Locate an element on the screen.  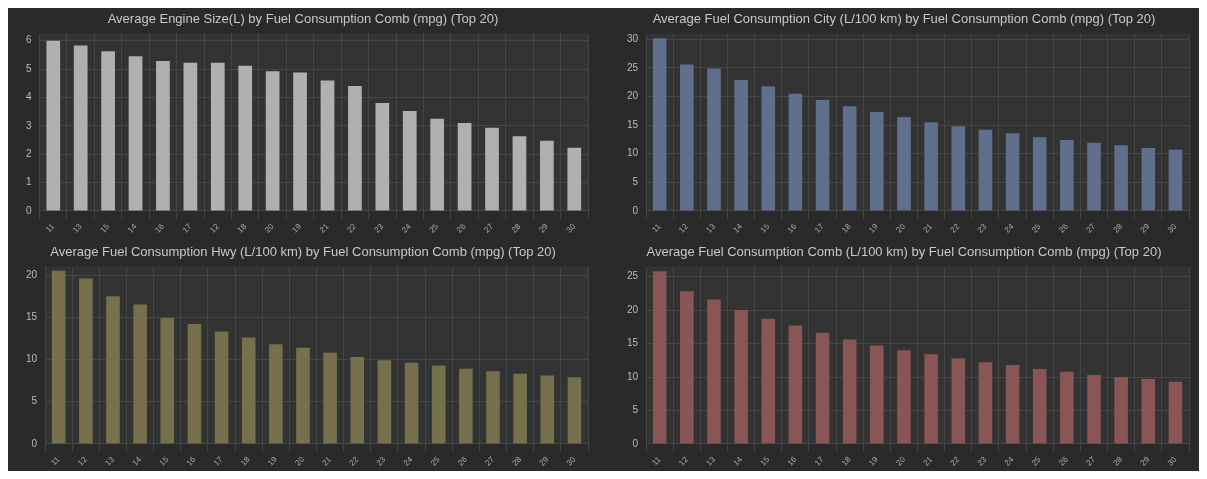
x-tick-label: 14 is located at coordinates (132, 228).